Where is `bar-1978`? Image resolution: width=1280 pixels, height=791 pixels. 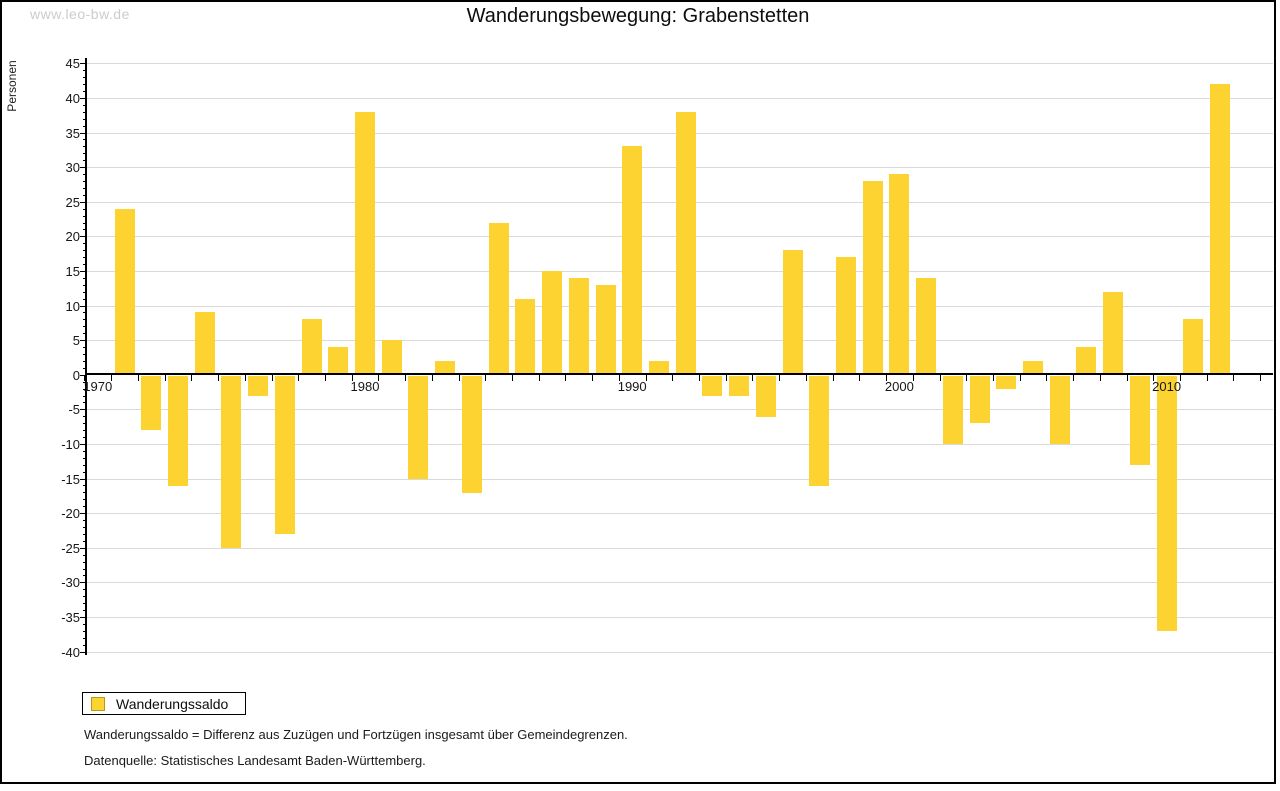
bar-1978 is located at coordinates (311, 346).